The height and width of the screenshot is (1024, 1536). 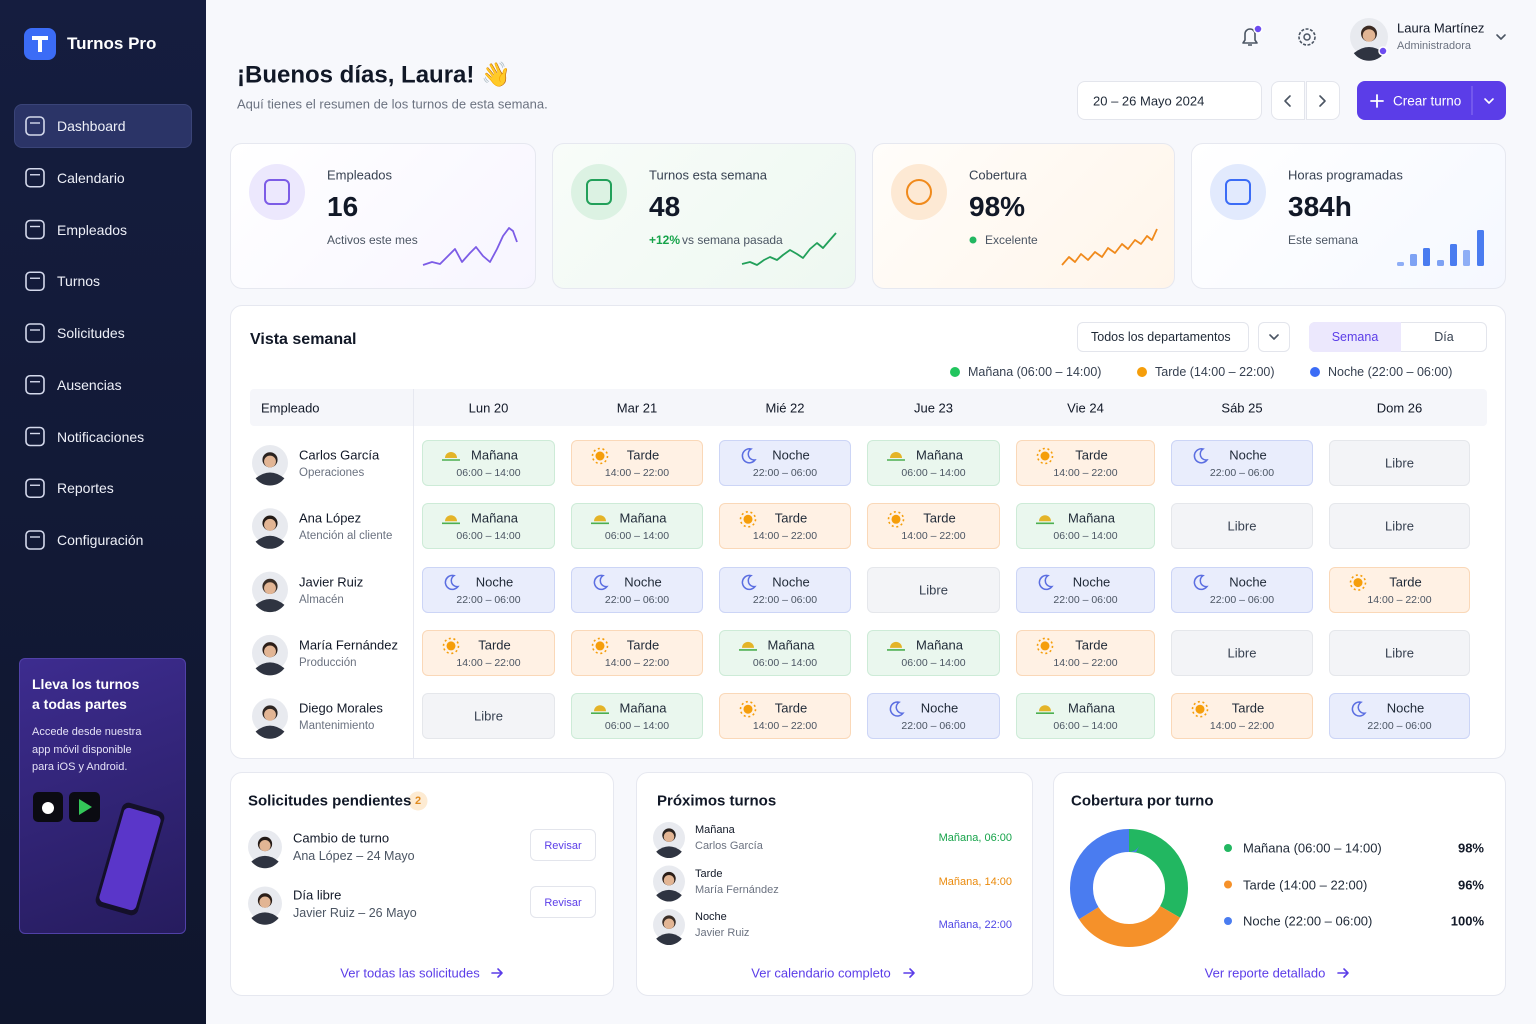 What do you see at coordinates (1305, 884) in the screenshot?
I see `coverage-label: Tarde (14:00 – 22:00)` at bounding box center [1305, 884].